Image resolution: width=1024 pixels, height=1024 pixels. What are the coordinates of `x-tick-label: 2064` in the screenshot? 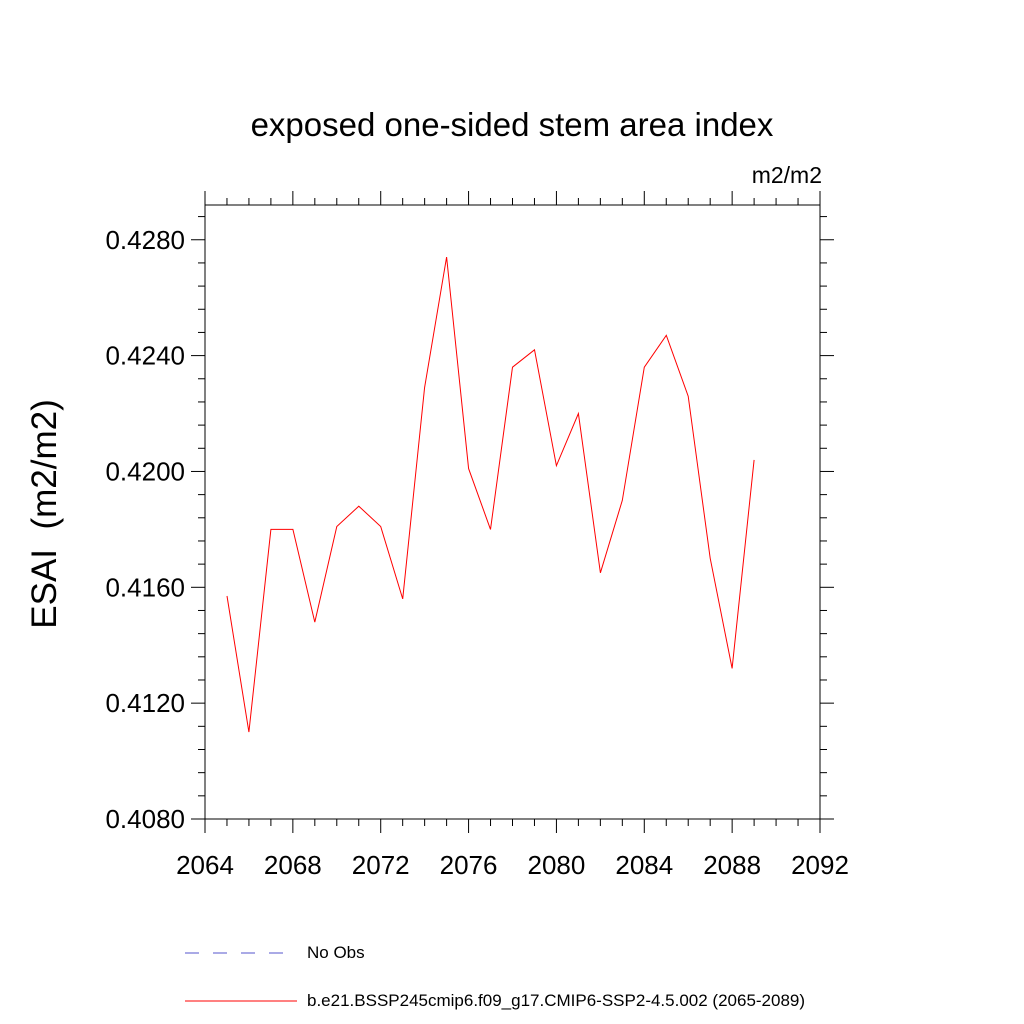 It's located at (205, 865).